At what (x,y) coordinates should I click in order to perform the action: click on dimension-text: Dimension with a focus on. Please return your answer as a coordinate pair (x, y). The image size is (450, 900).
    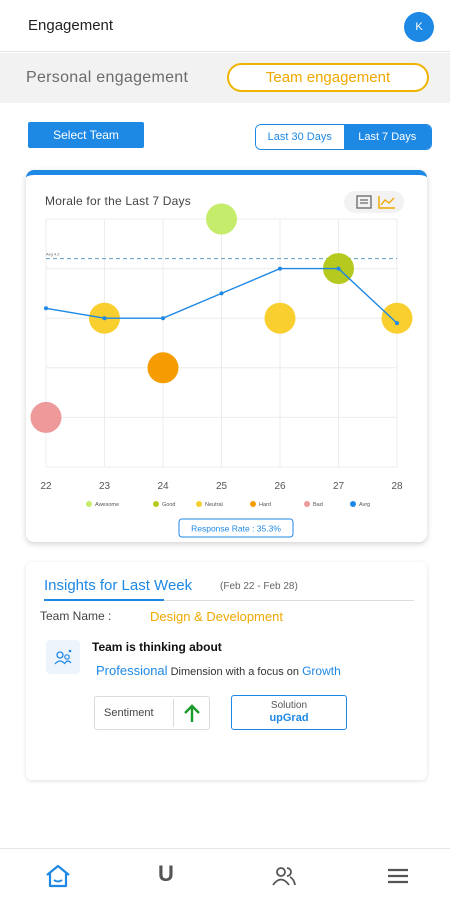
    Looking at the image, I should click on (235, 672).